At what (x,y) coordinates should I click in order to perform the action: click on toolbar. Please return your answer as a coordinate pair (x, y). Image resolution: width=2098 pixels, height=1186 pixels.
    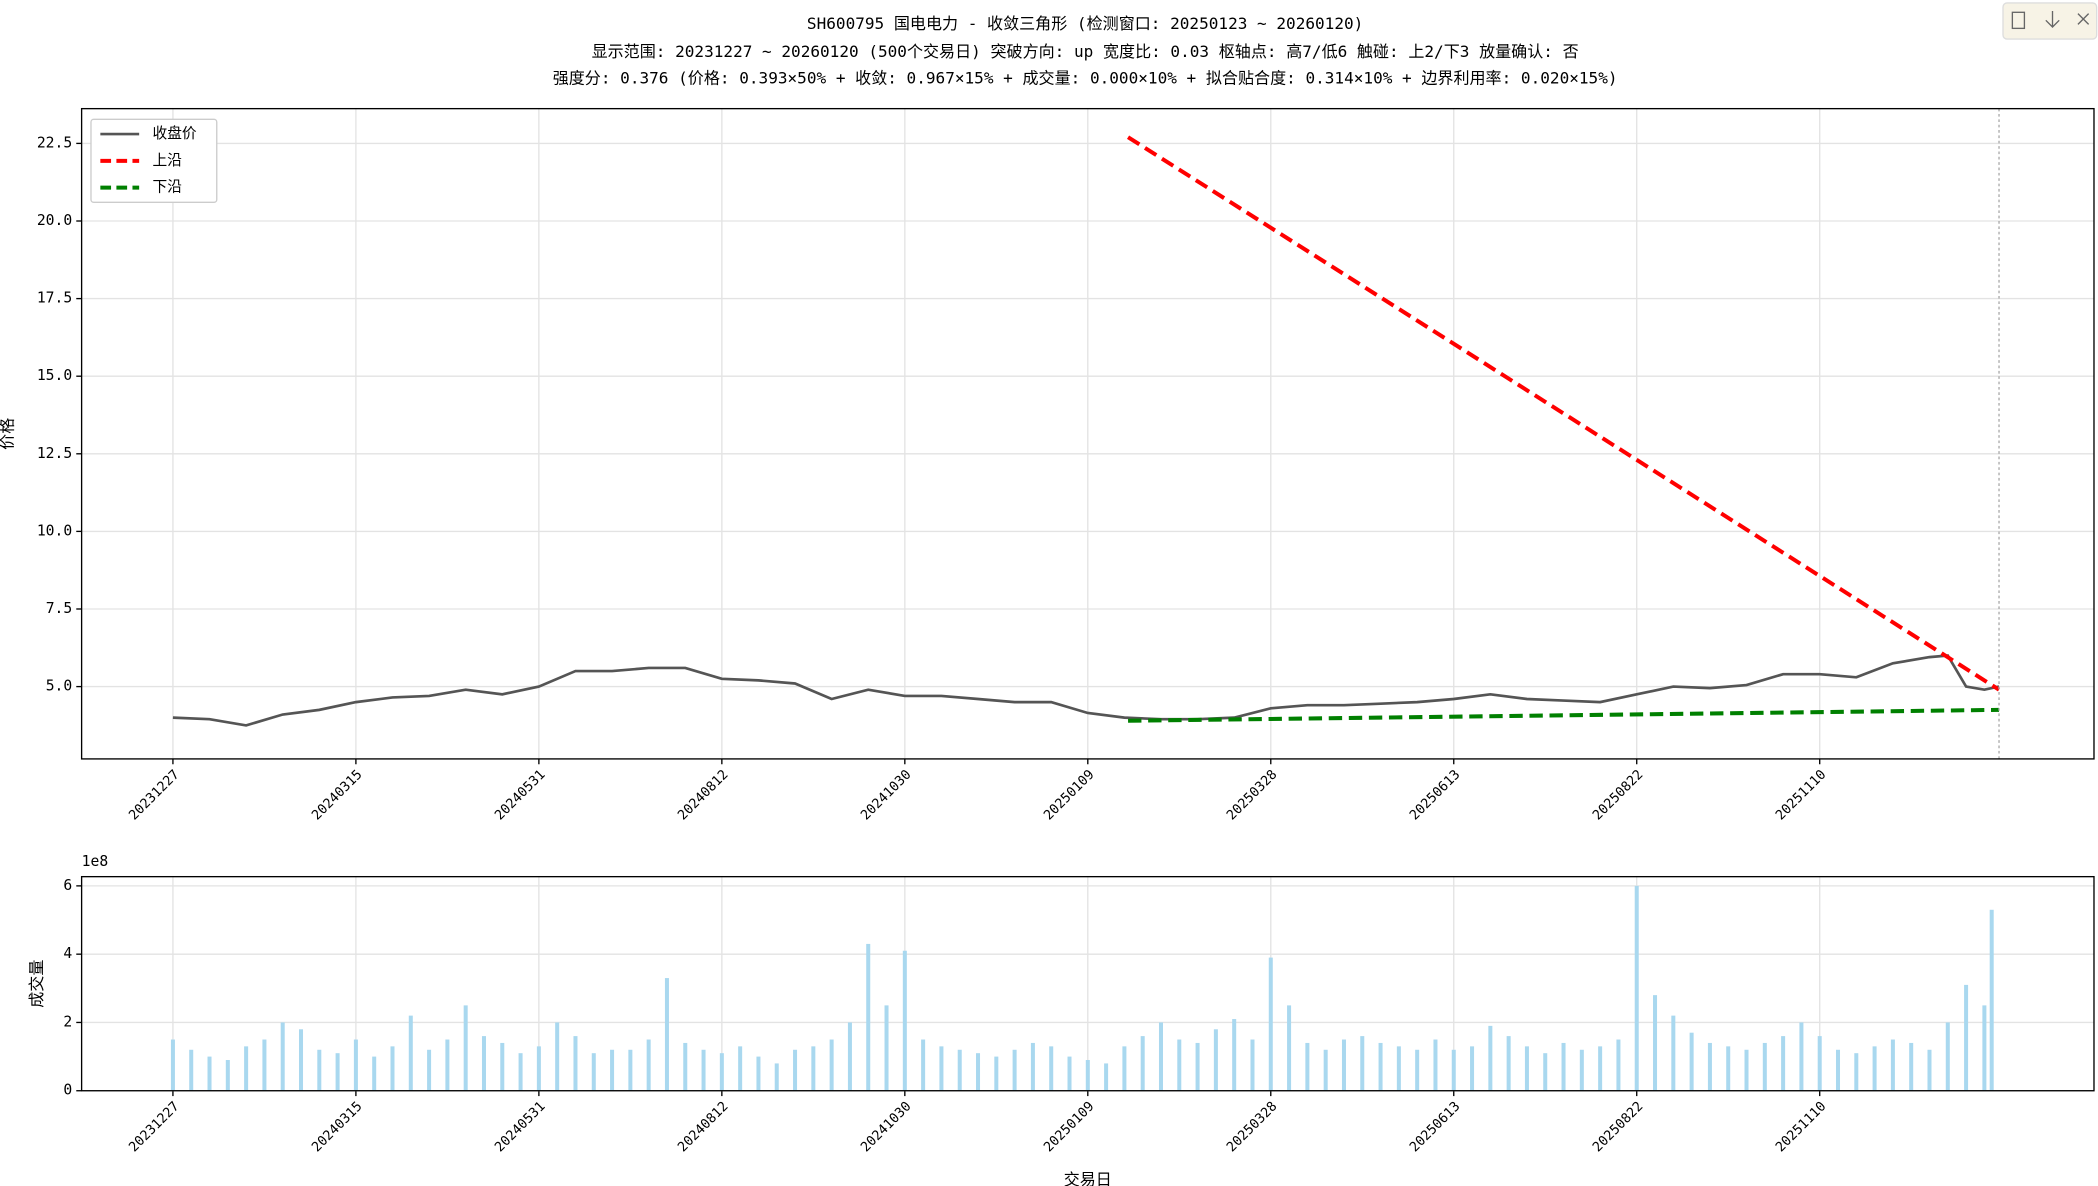
    Looking at the image, I should click on (2050, 21).